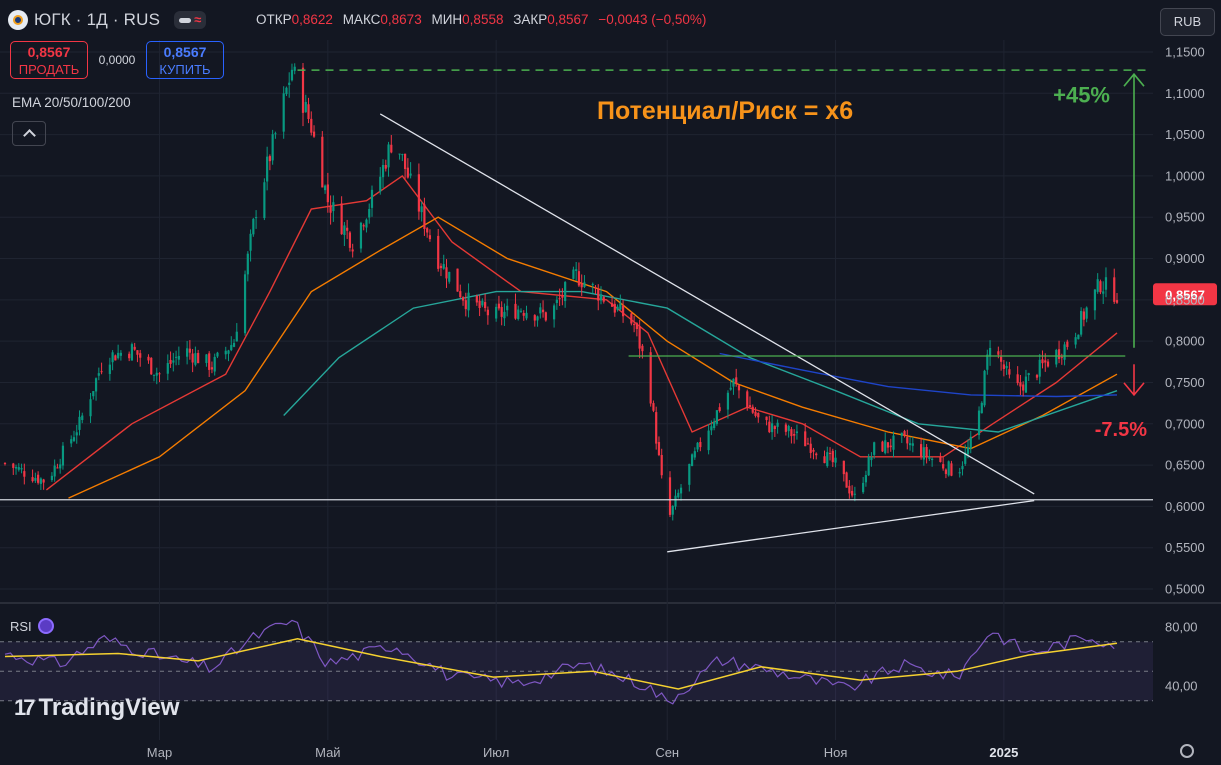 The image size is (1221, 765). Describe the element at coordinates (274, 19) in the screenshot. I see `ohlc-open-label: ОТКР` at that location.